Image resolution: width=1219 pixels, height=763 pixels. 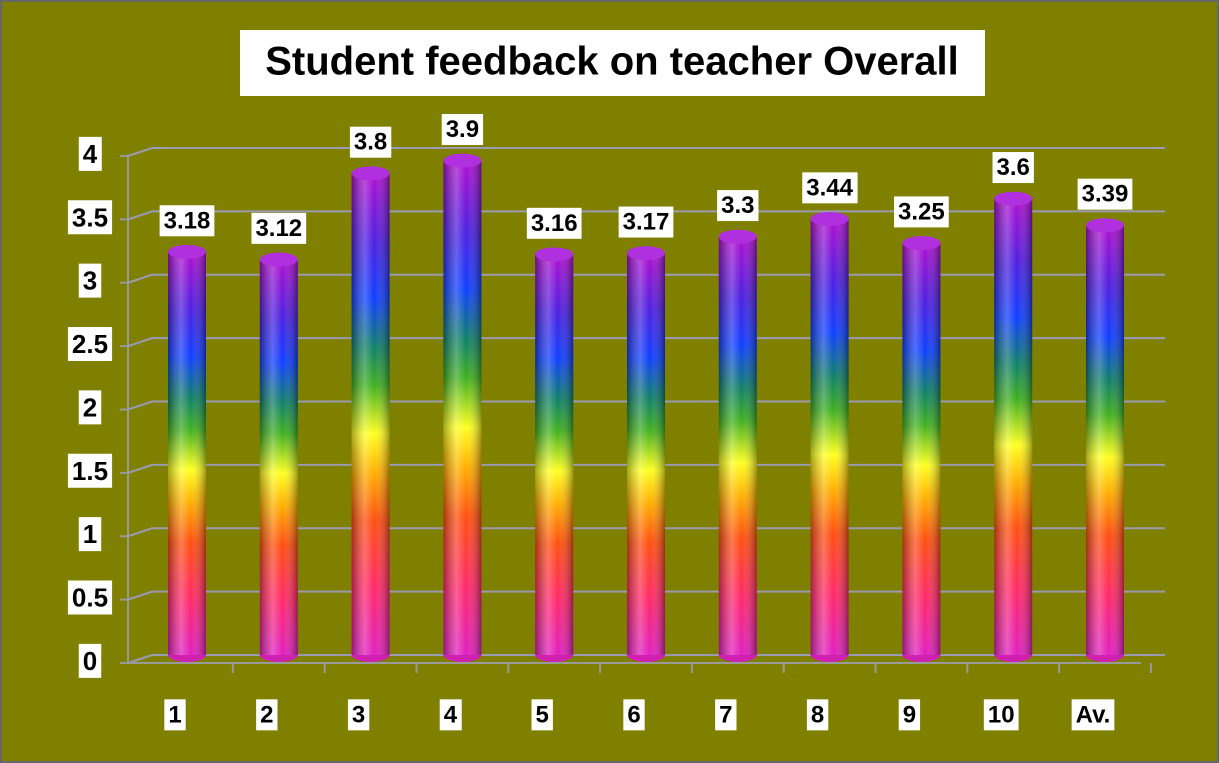 I want to click on y-tick-label-group: 3, so click(x=90, y=280).